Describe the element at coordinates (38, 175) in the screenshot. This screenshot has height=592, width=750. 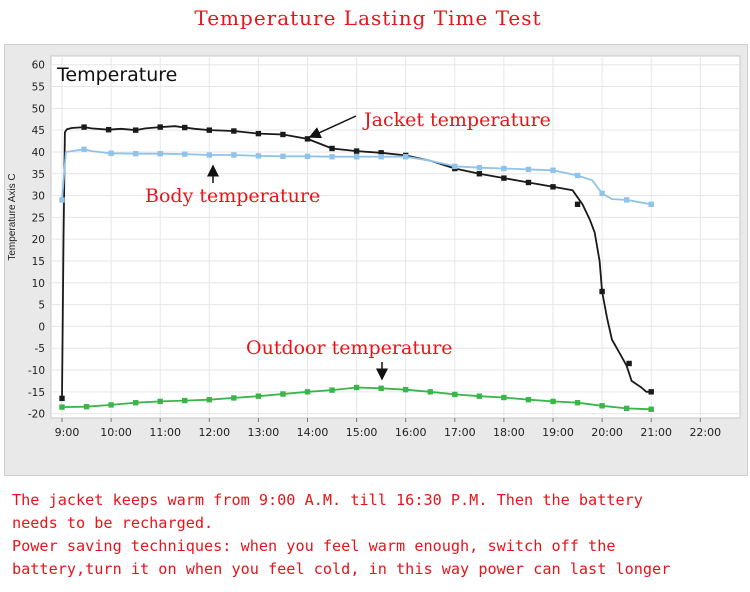
I see `y-tick-label: 35` at that location.